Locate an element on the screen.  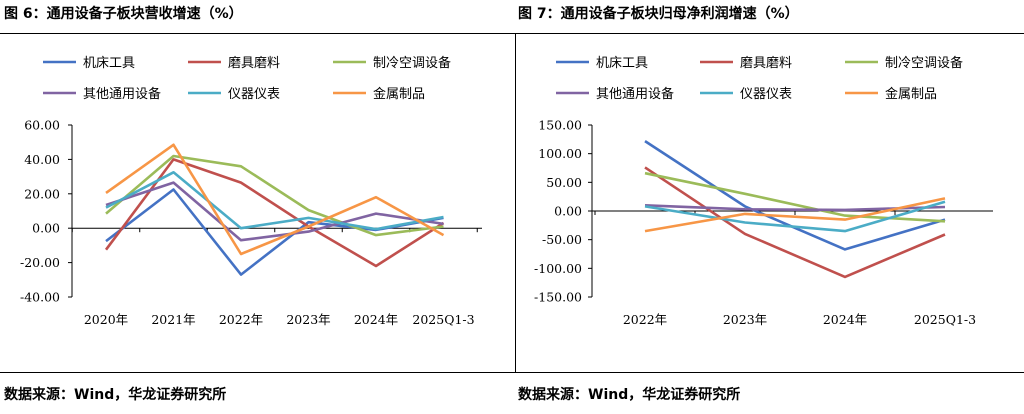
right-legend-label: 金属制品 is located at coordinates (911, 94).